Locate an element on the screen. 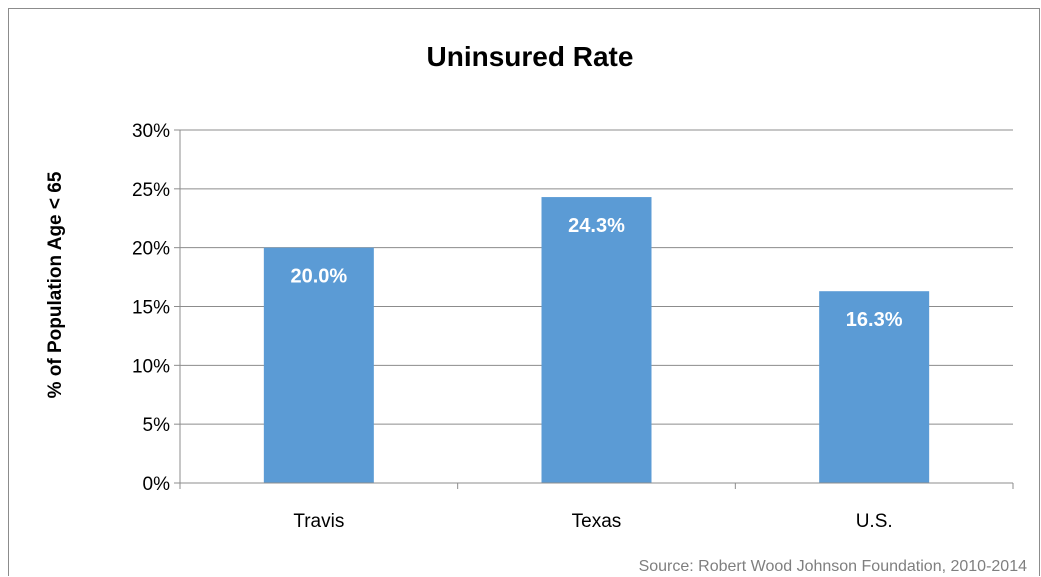 The image size is (1041, 577). data-label: 20.0% is located at coordinates (318, 277).